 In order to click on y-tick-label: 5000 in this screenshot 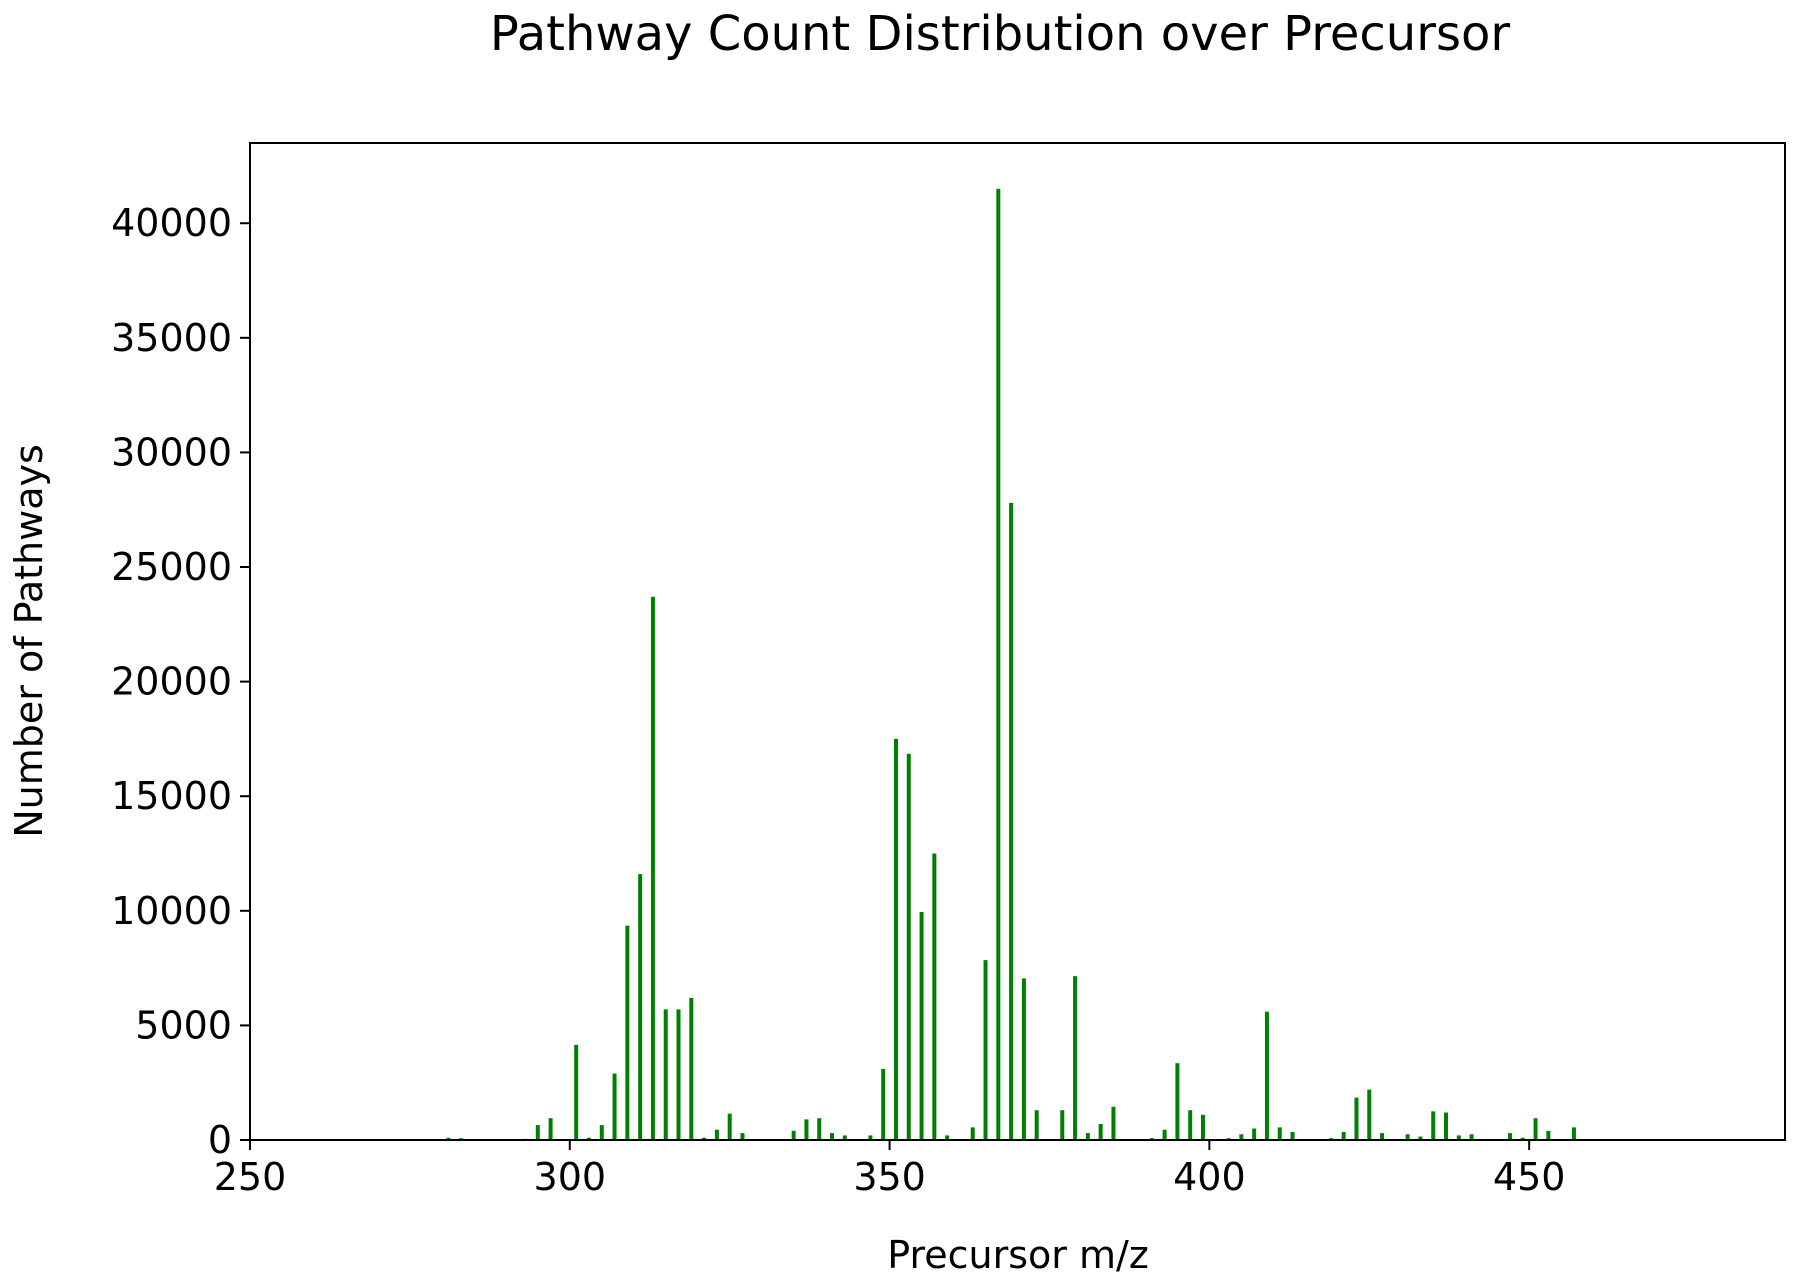, I will do `click(183, 1025)`.